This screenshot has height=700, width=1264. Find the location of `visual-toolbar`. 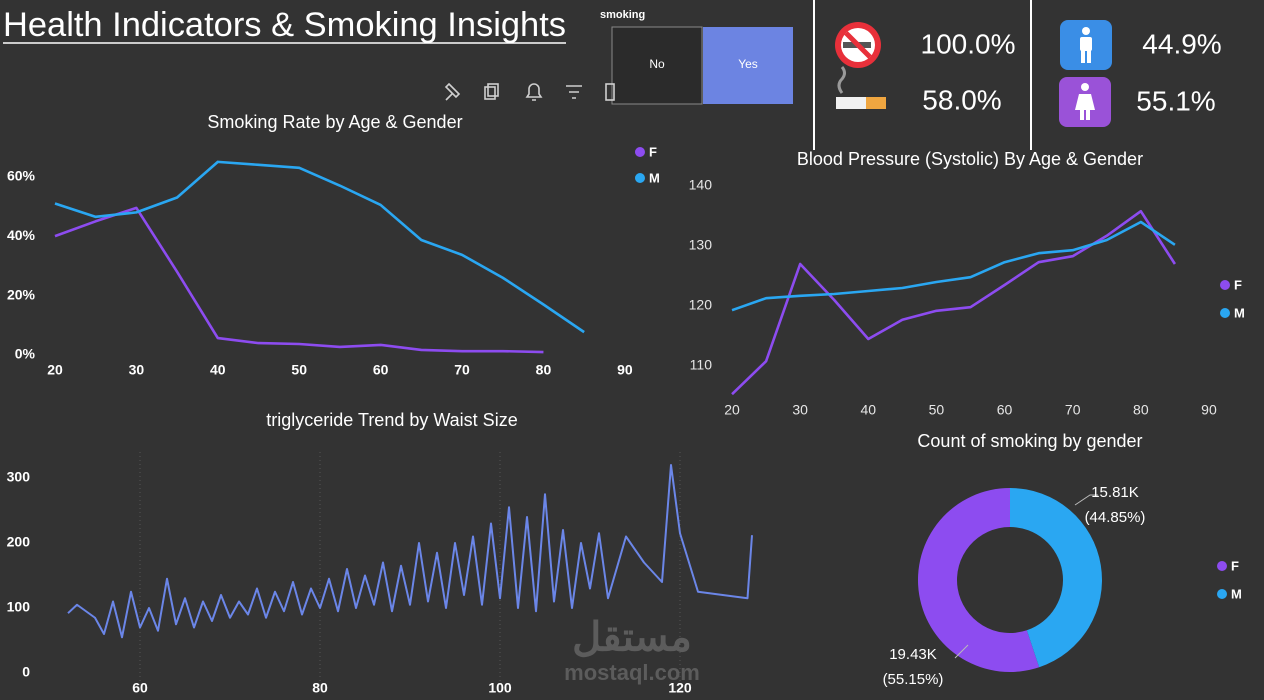

visual-toolbar is located at coordinates (529, 91).